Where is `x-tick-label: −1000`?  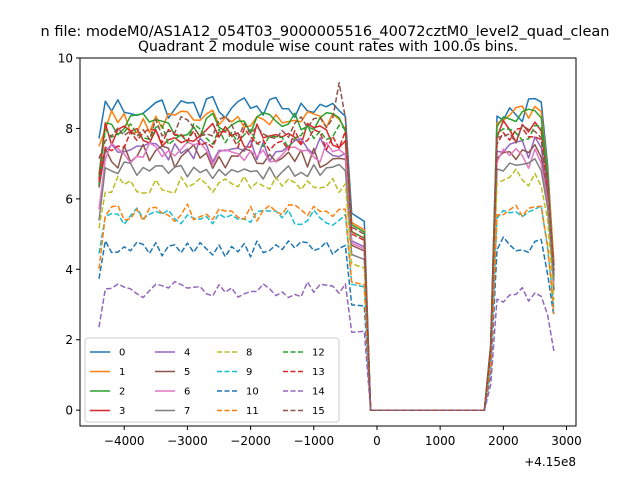 x-tick-label: −1000 is located at coordinates (313, 441).